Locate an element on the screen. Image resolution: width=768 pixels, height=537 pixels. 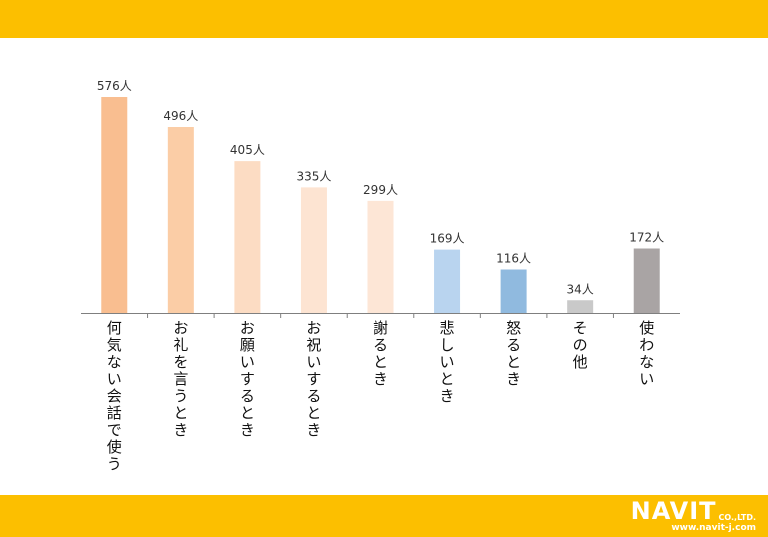
company-logo: NAVIT CO.,LTD. www.navit-j.com is located at coordinates (691, 516).